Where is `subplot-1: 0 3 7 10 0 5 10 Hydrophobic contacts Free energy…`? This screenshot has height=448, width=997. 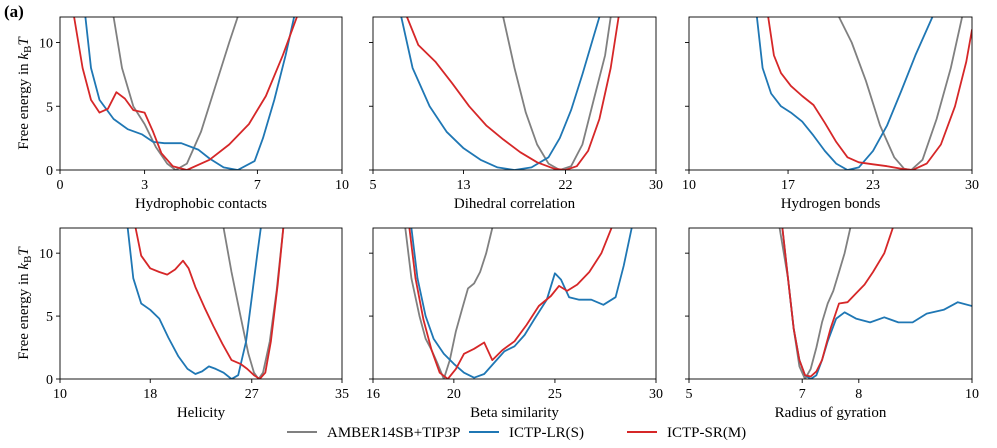 subplot-1: 0 3 7 10 0 5 10 Hydrophobic contacts Free energy… is located at coordinates (182, 114).